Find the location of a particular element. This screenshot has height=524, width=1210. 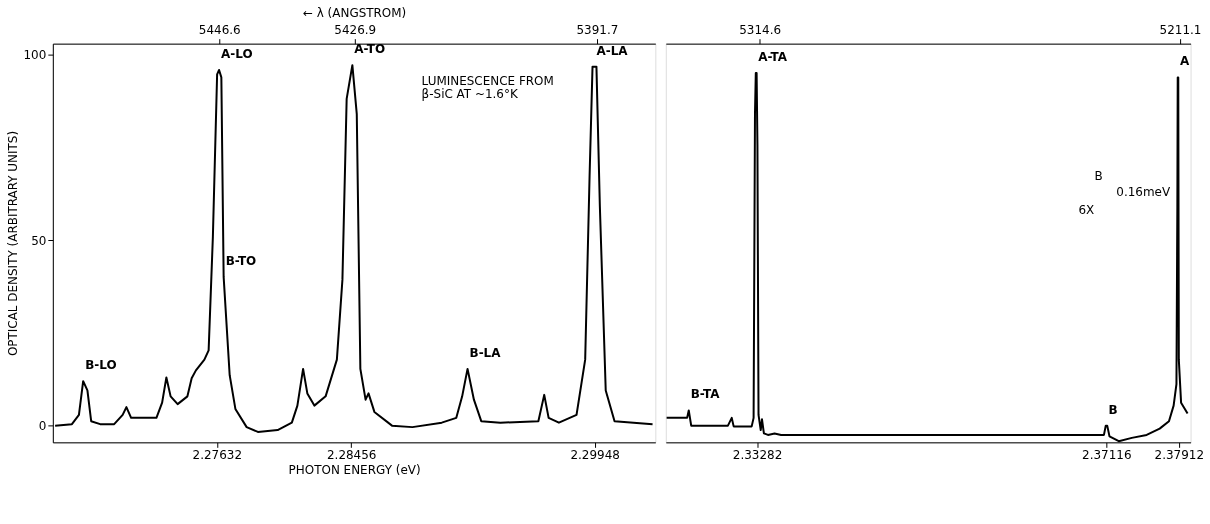

x2-tick-label: 5426.9 is located at coordinates (355, 30).